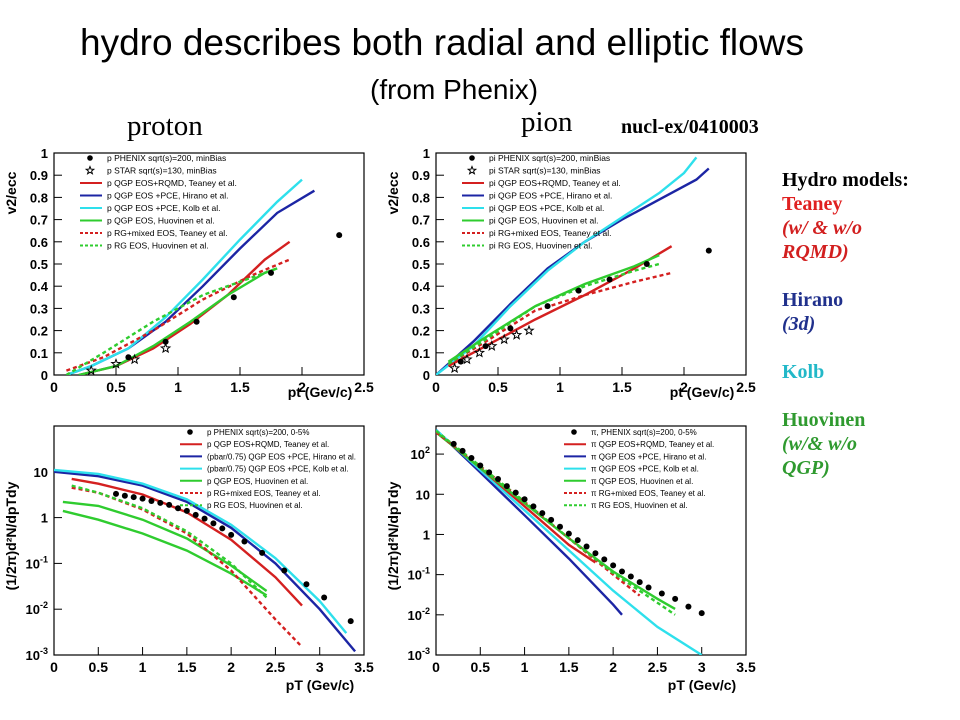 This screenshot has width=960, height=720. Describe the element at coordinates (54, 387) in the screenshot. I see `x-tick-label: 0` at that location.